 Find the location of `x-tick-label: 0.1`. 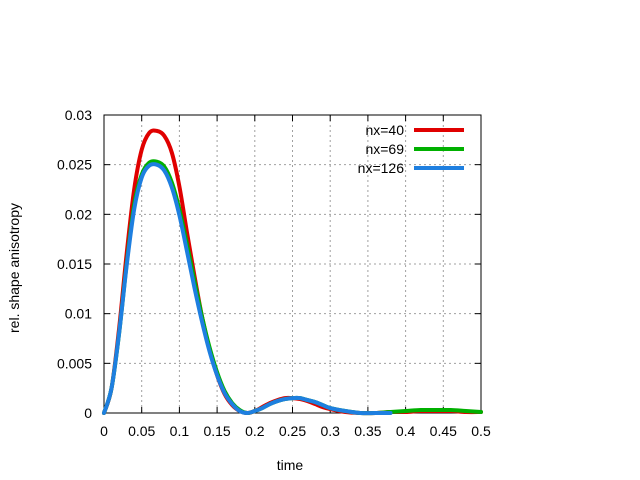

x-tick-label: 0.1 is located at coordinates (180, 431).